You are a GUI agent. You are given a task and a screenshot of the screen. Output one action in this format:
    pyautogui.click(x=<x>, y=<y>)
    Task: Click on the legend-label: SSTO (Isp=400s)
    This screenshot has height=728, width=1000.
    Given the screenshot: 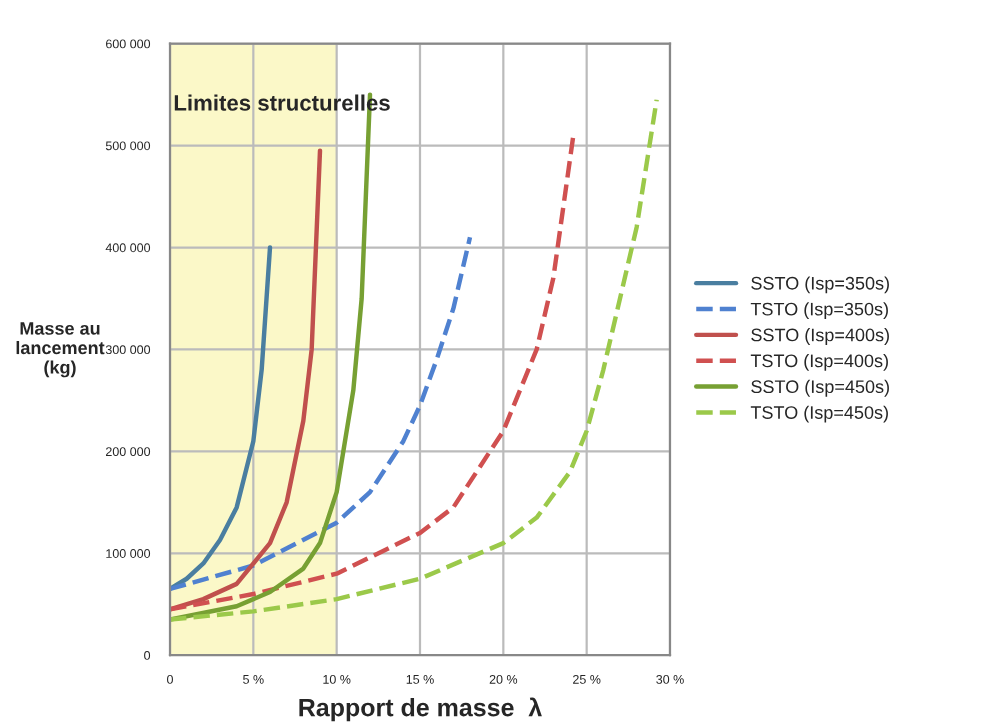 What is the action you would take?
    pyautogui.click(x=820, y=336)
    